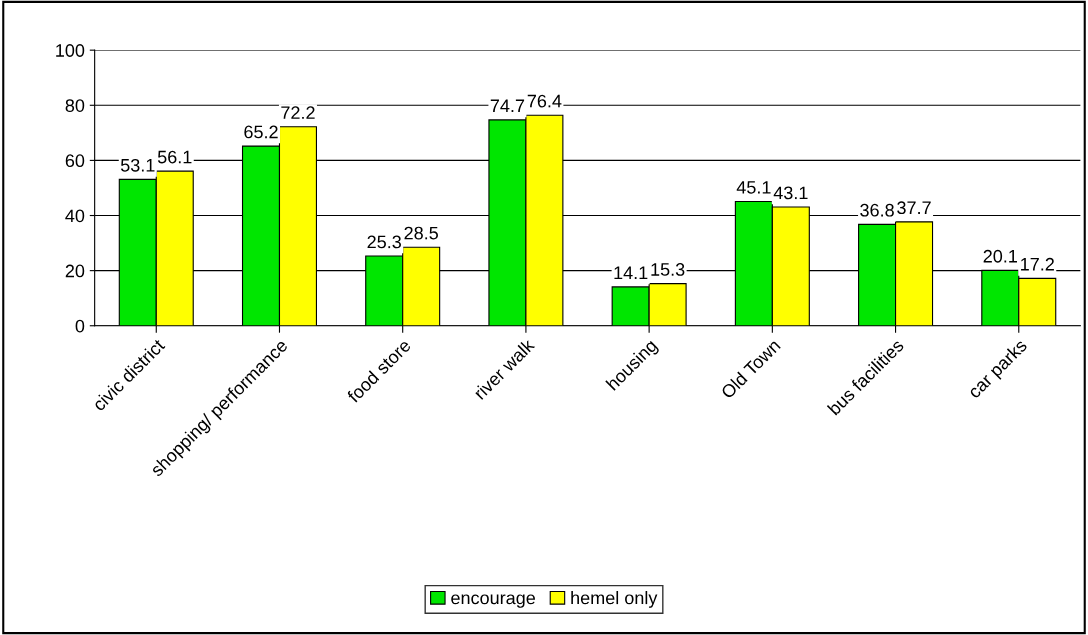 The height and width of the screenshot is (635, 1088). What do you see at coordinates (631, 272) in the screenshot?
I see `data-label: 14.1` at bounding box center [631, 272].